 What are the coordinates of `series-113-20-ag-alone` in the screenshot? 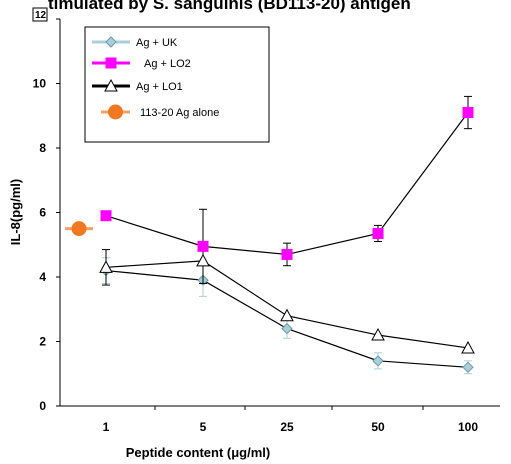 It's located at (79, 229).